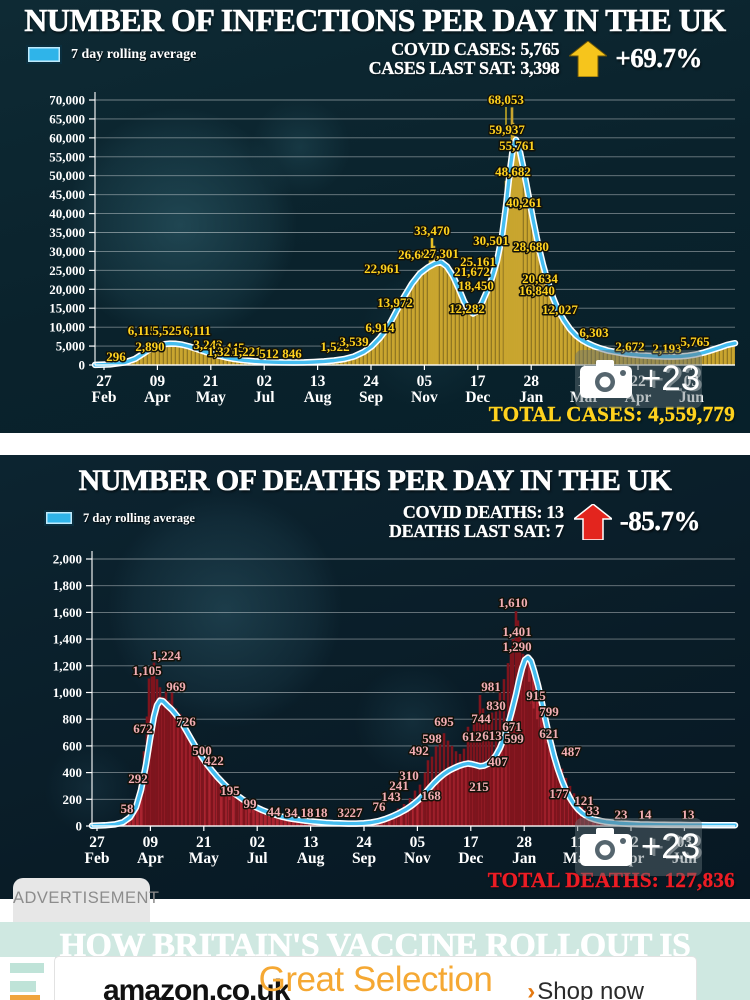 This screenshot has width=750, height=1000. Describe the element at coordinates (67, 665) in the screenshot. I see `svg-text: 1,200` at that location.